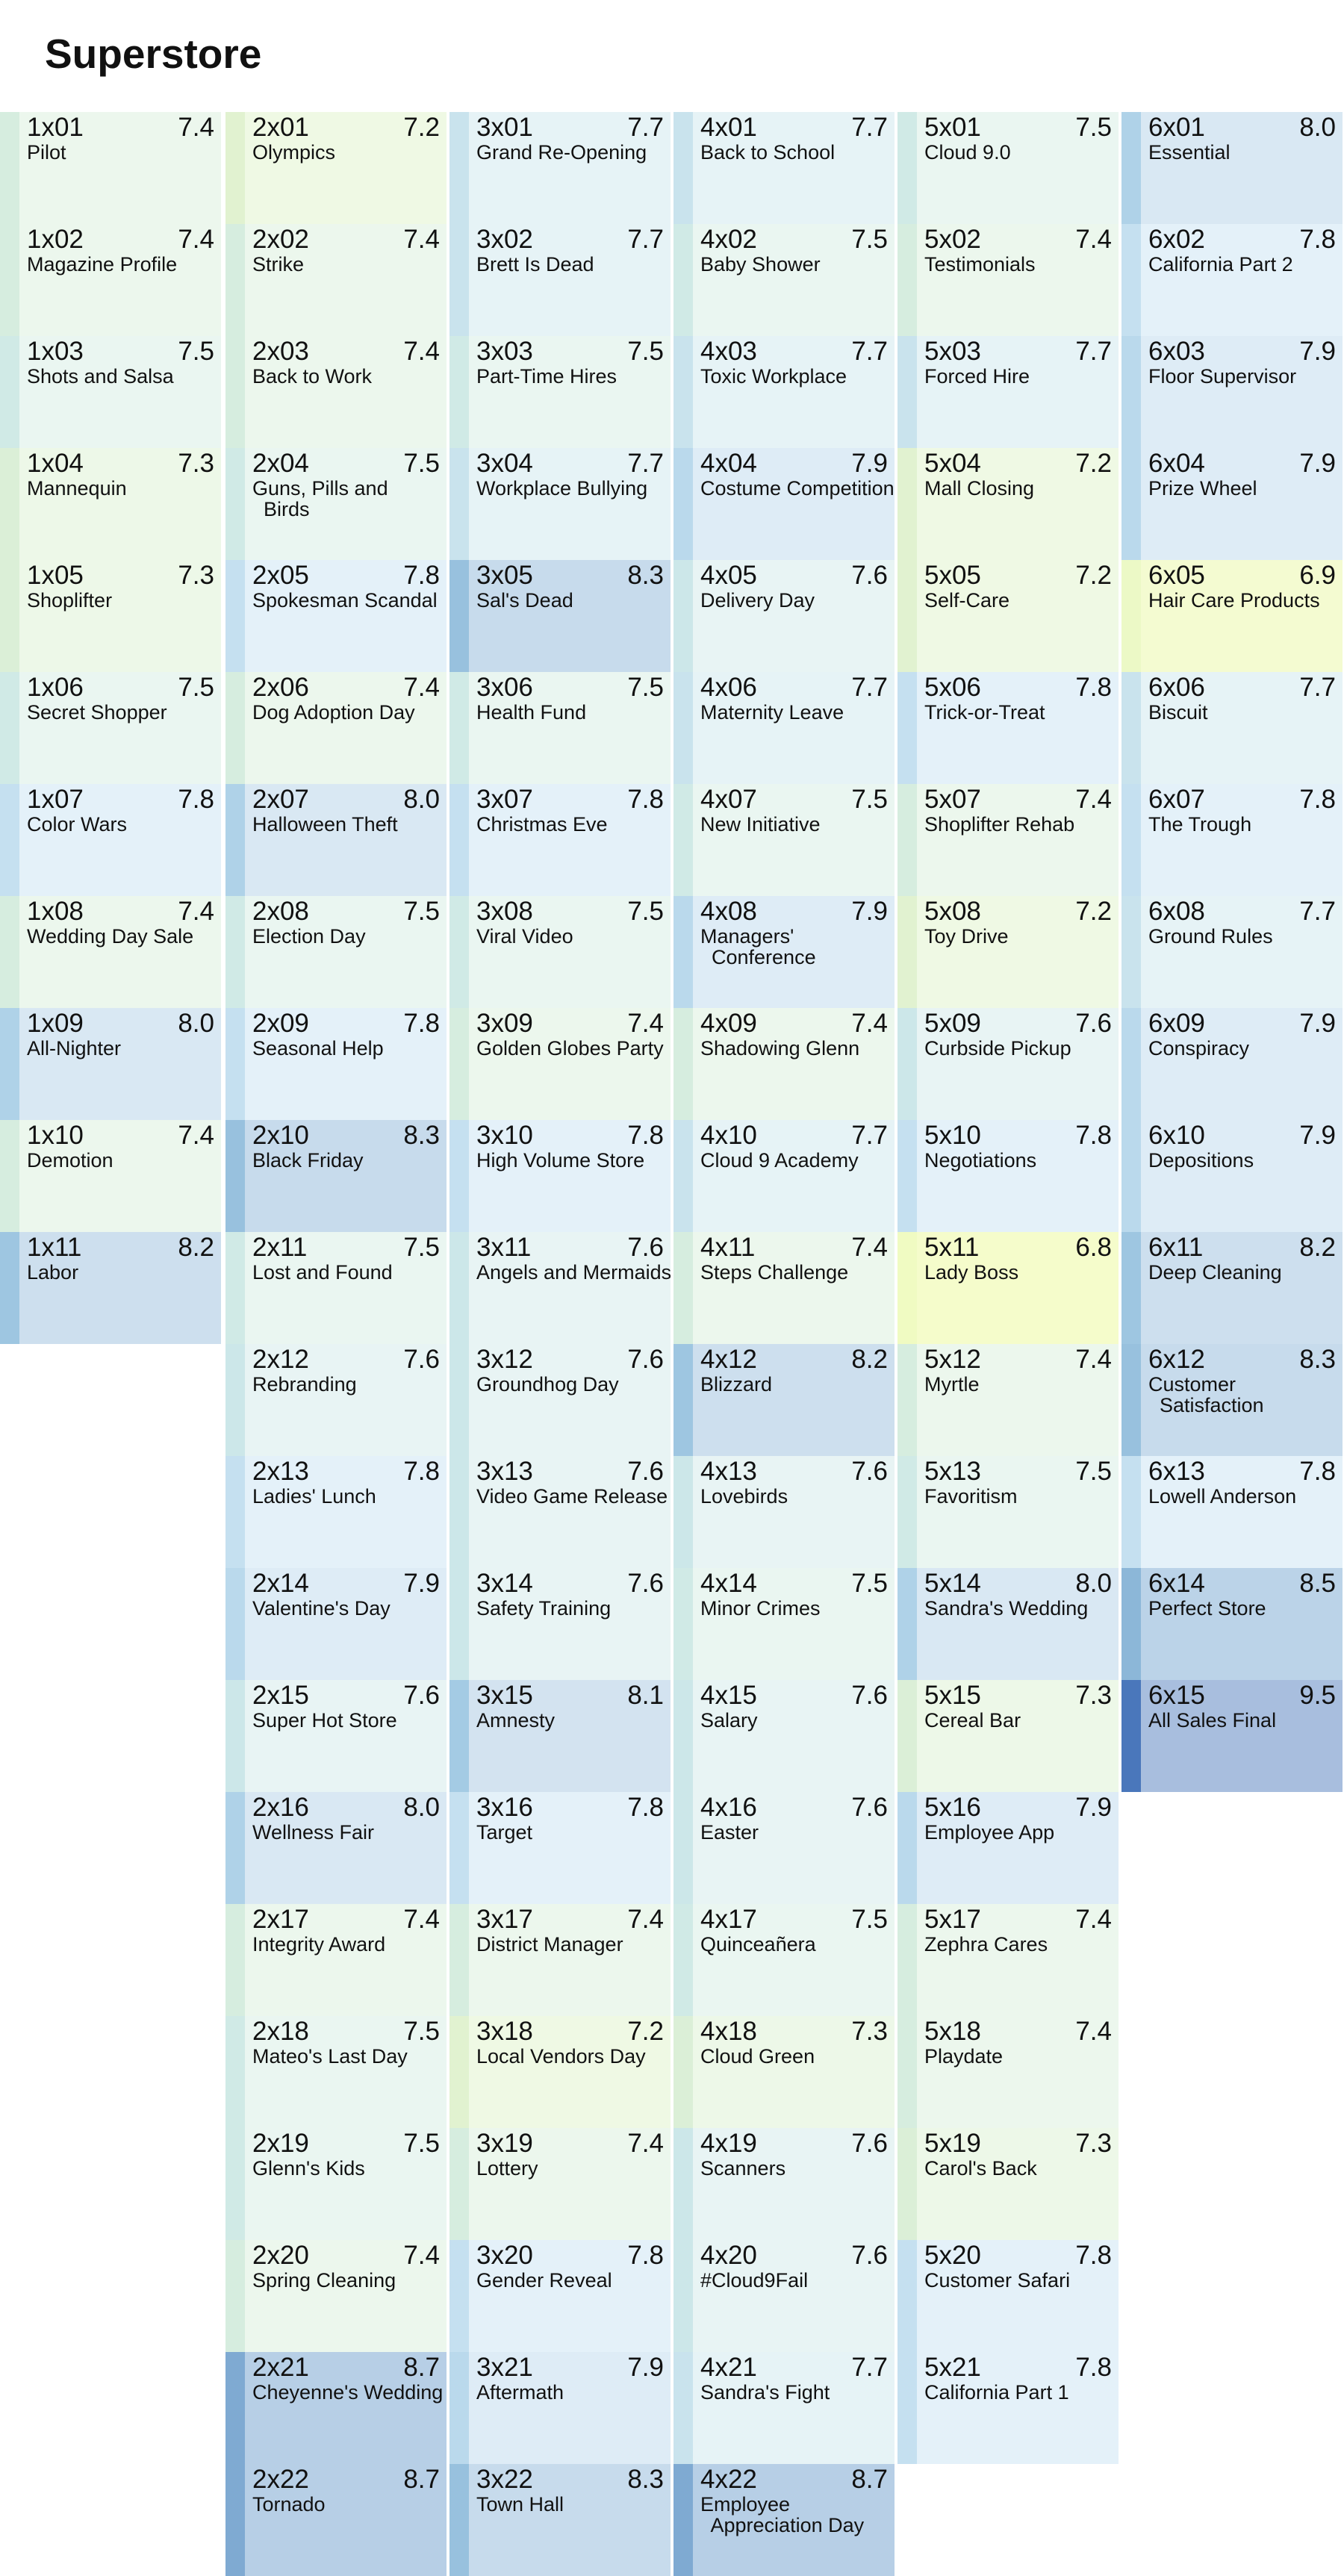  What do you see at coordinates (1212, 1720) in the screenshot?
I see `episode-title: All Sales Final` at bounding box center [1212, 1720].